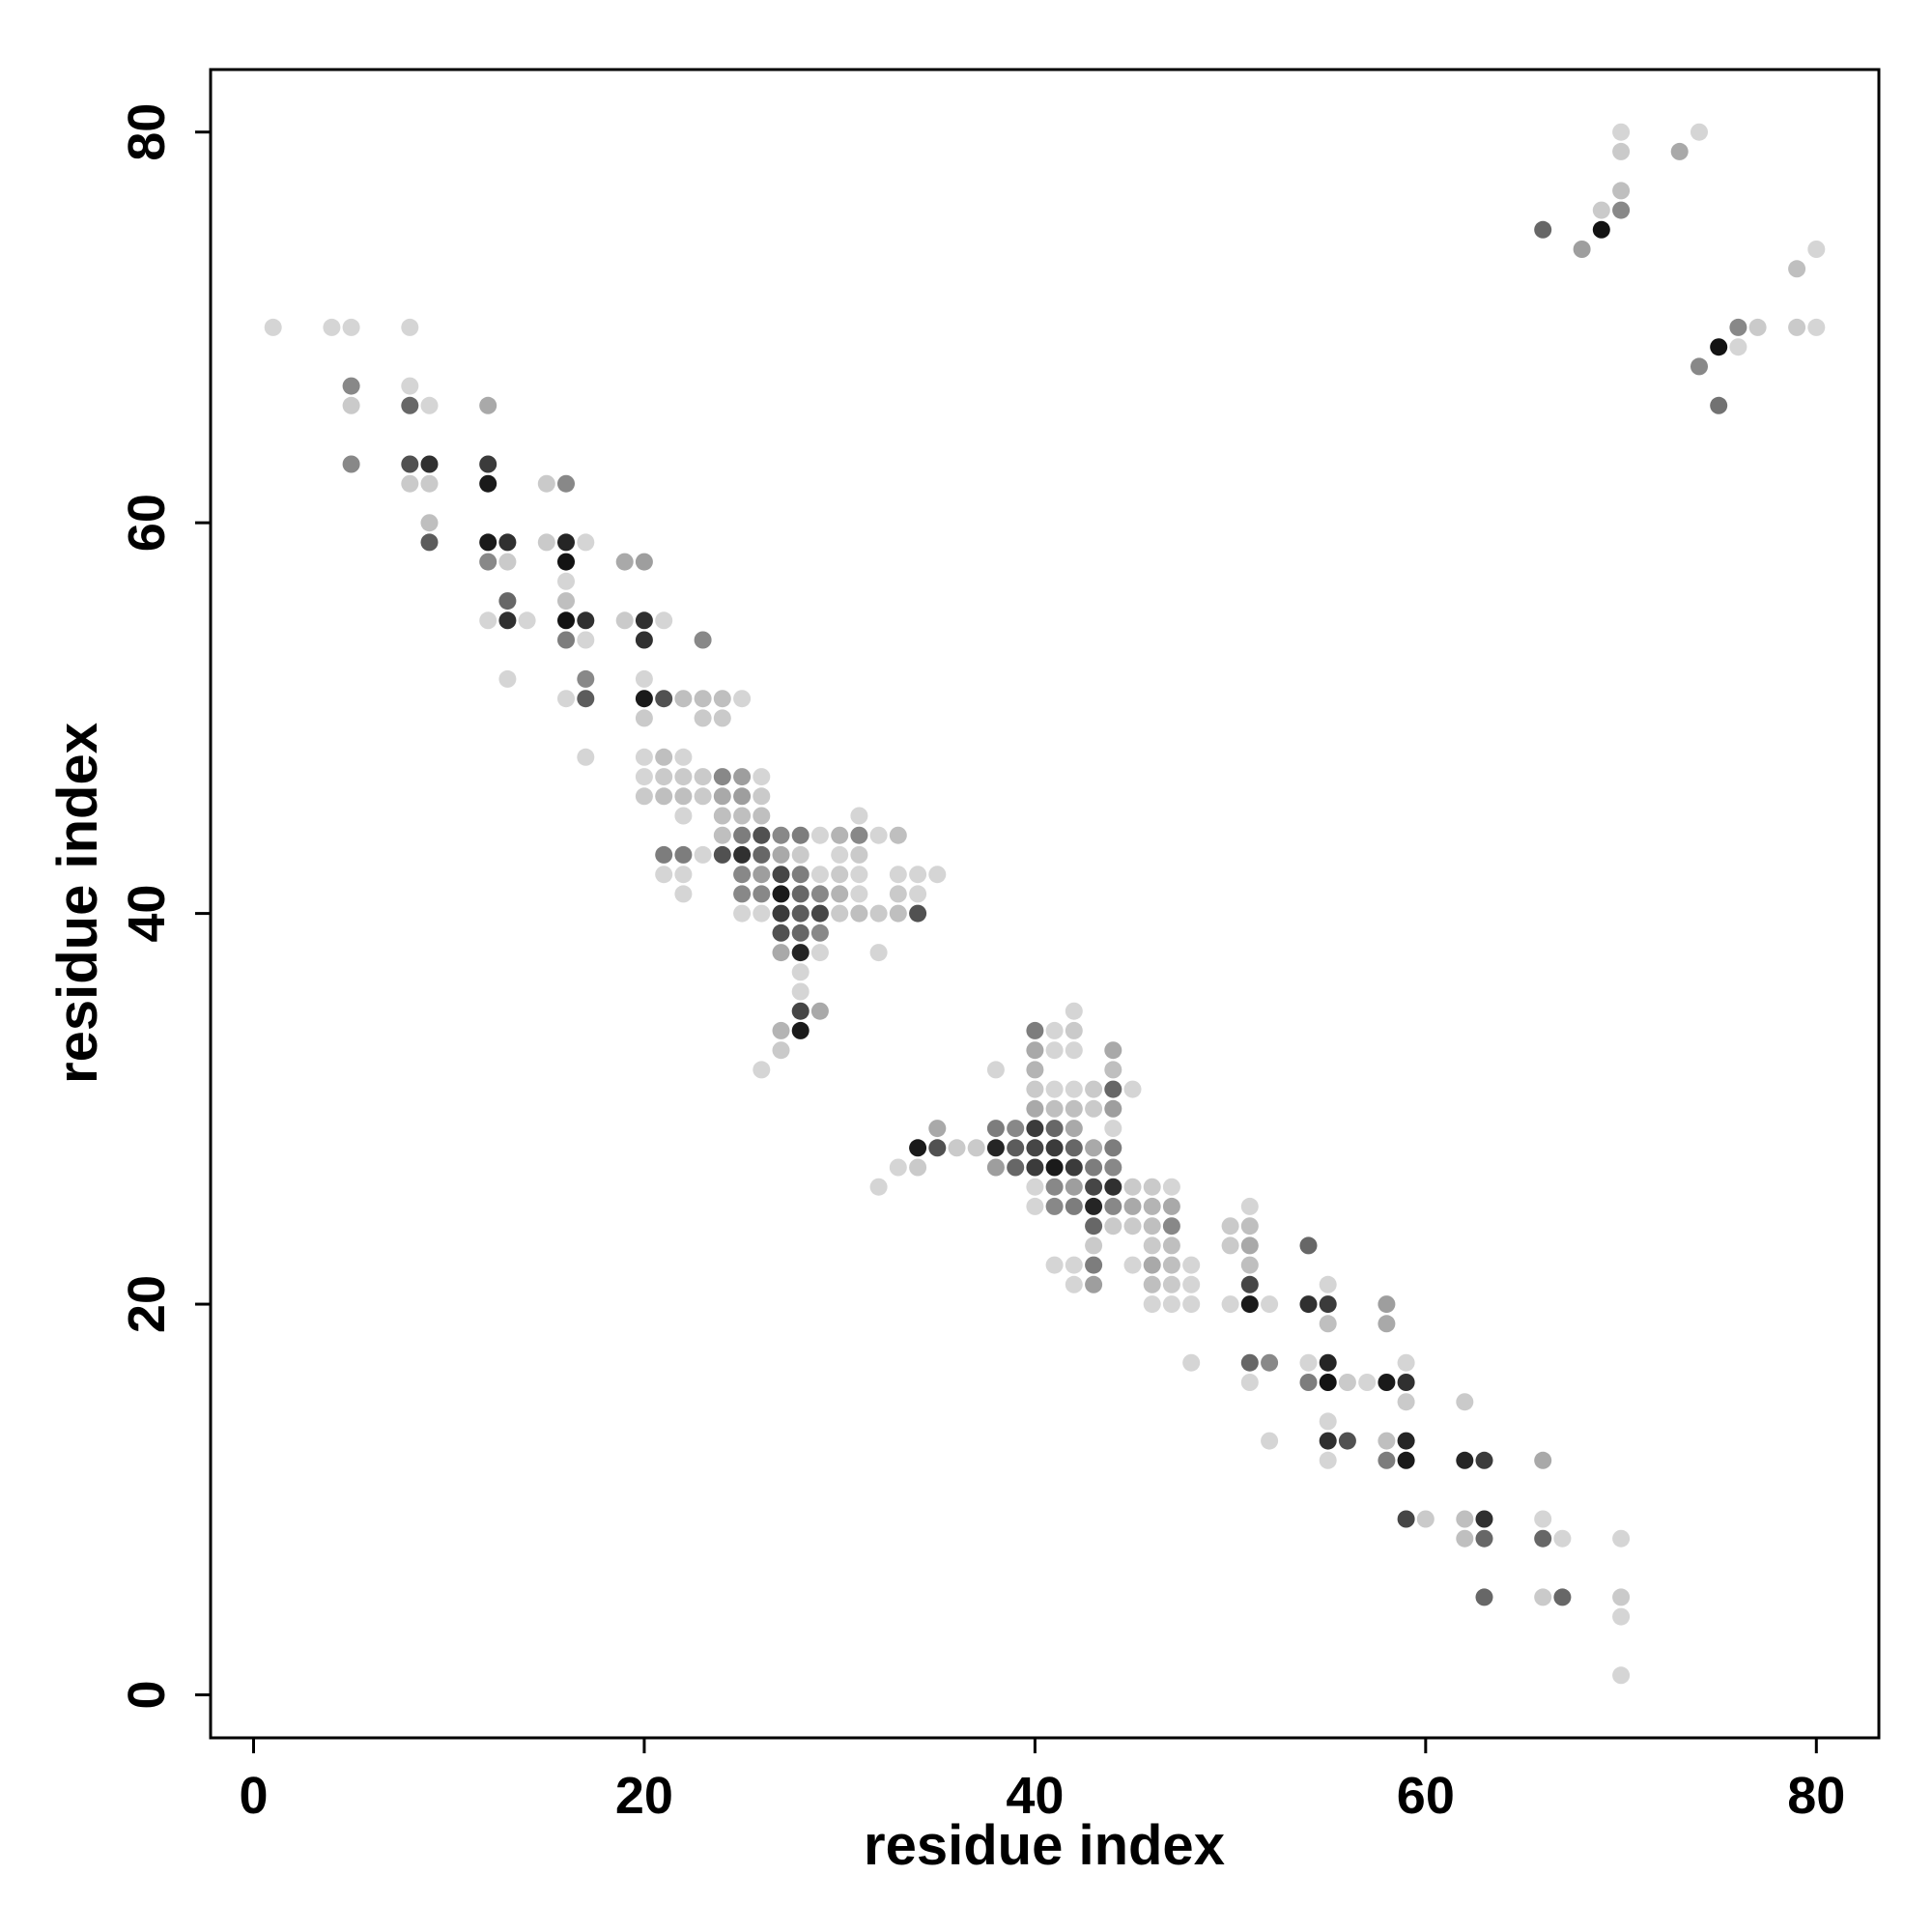  I want to click on y-tick-label: 40, so click(147, 914).